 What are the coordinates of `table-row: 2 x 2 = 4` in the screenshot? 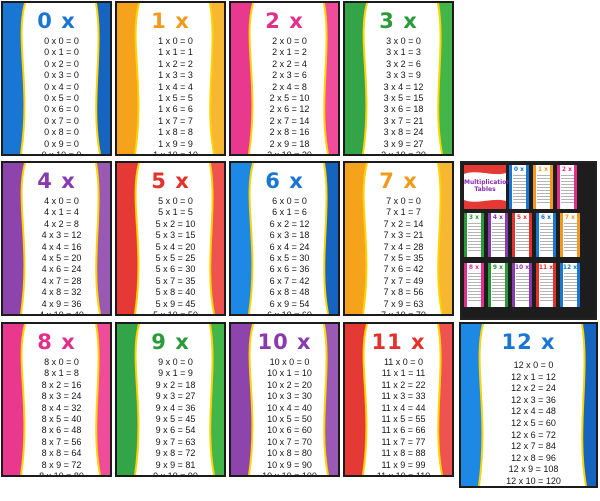 It's located at (289, 63).